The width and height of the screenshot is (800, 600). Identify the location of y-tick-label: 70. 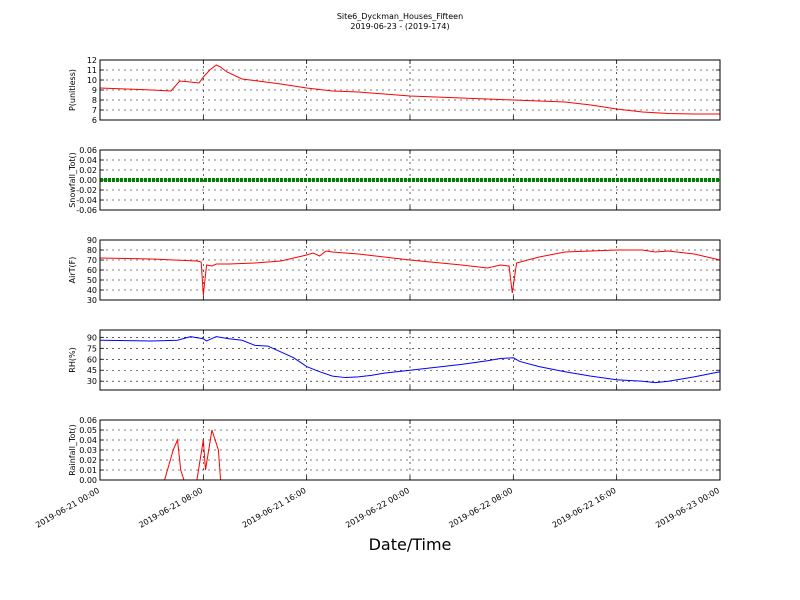
(92, 260).